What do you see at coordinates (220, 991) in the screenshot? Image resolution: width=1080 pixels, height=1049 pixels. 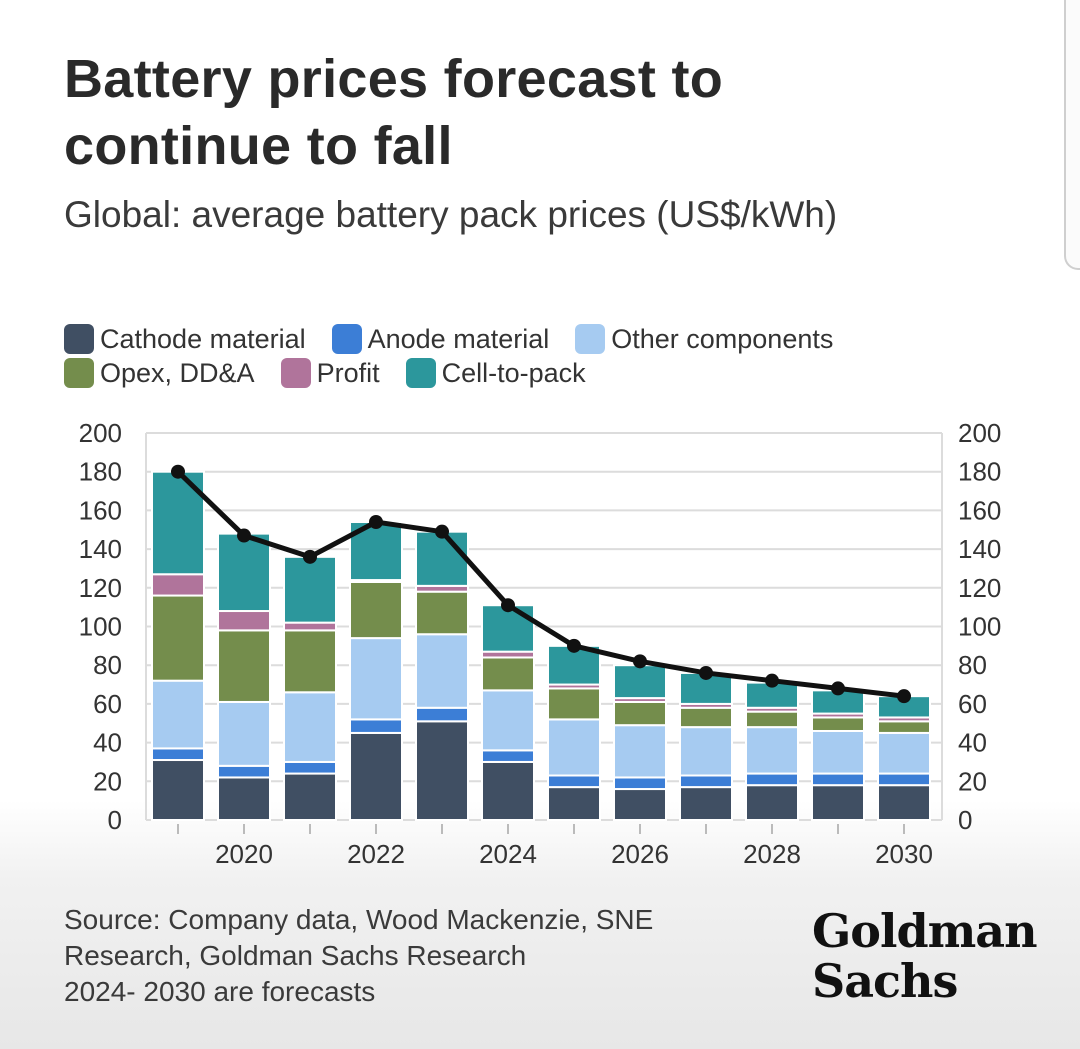 I see `source-line-3: 2024- 2030 are forecasts` at bounding box center [220, 991].